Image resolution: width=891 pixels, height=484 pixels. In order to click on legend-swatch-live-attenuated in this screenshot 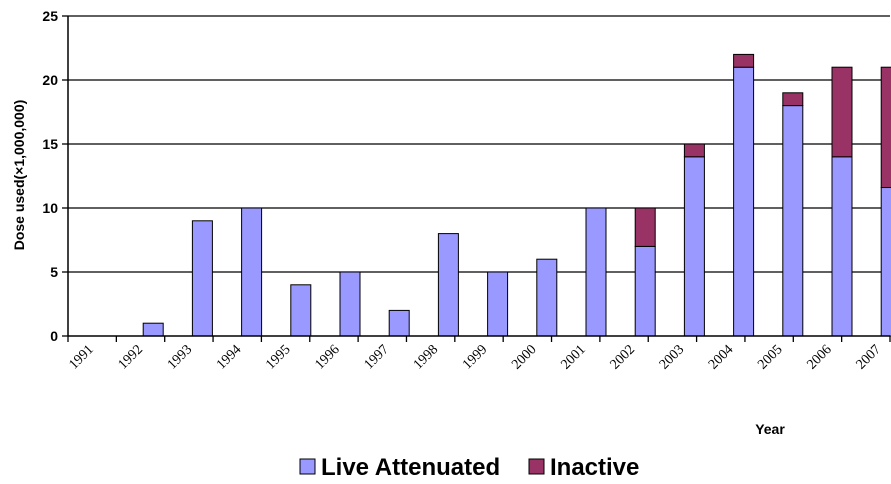, I will do `click(307, 466)`.